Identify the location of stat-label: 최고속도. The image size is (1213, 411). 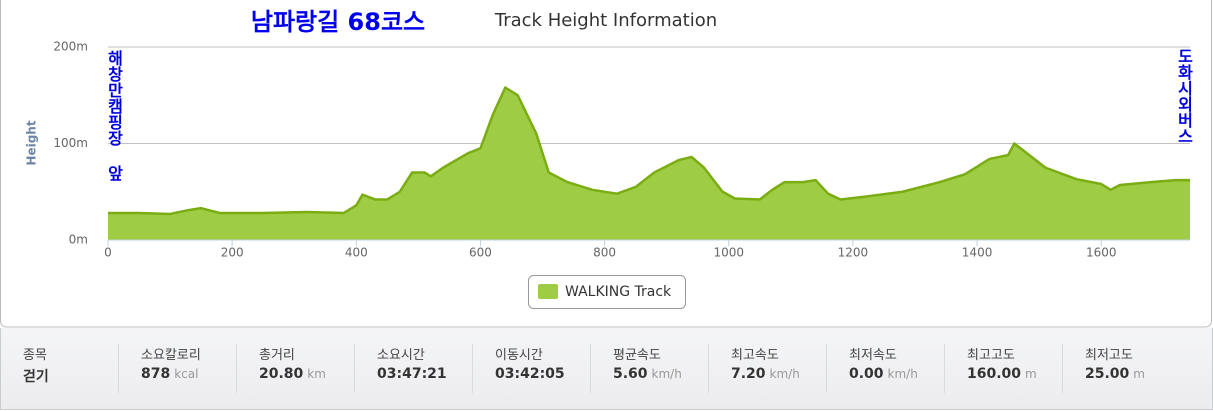
(755, 355).